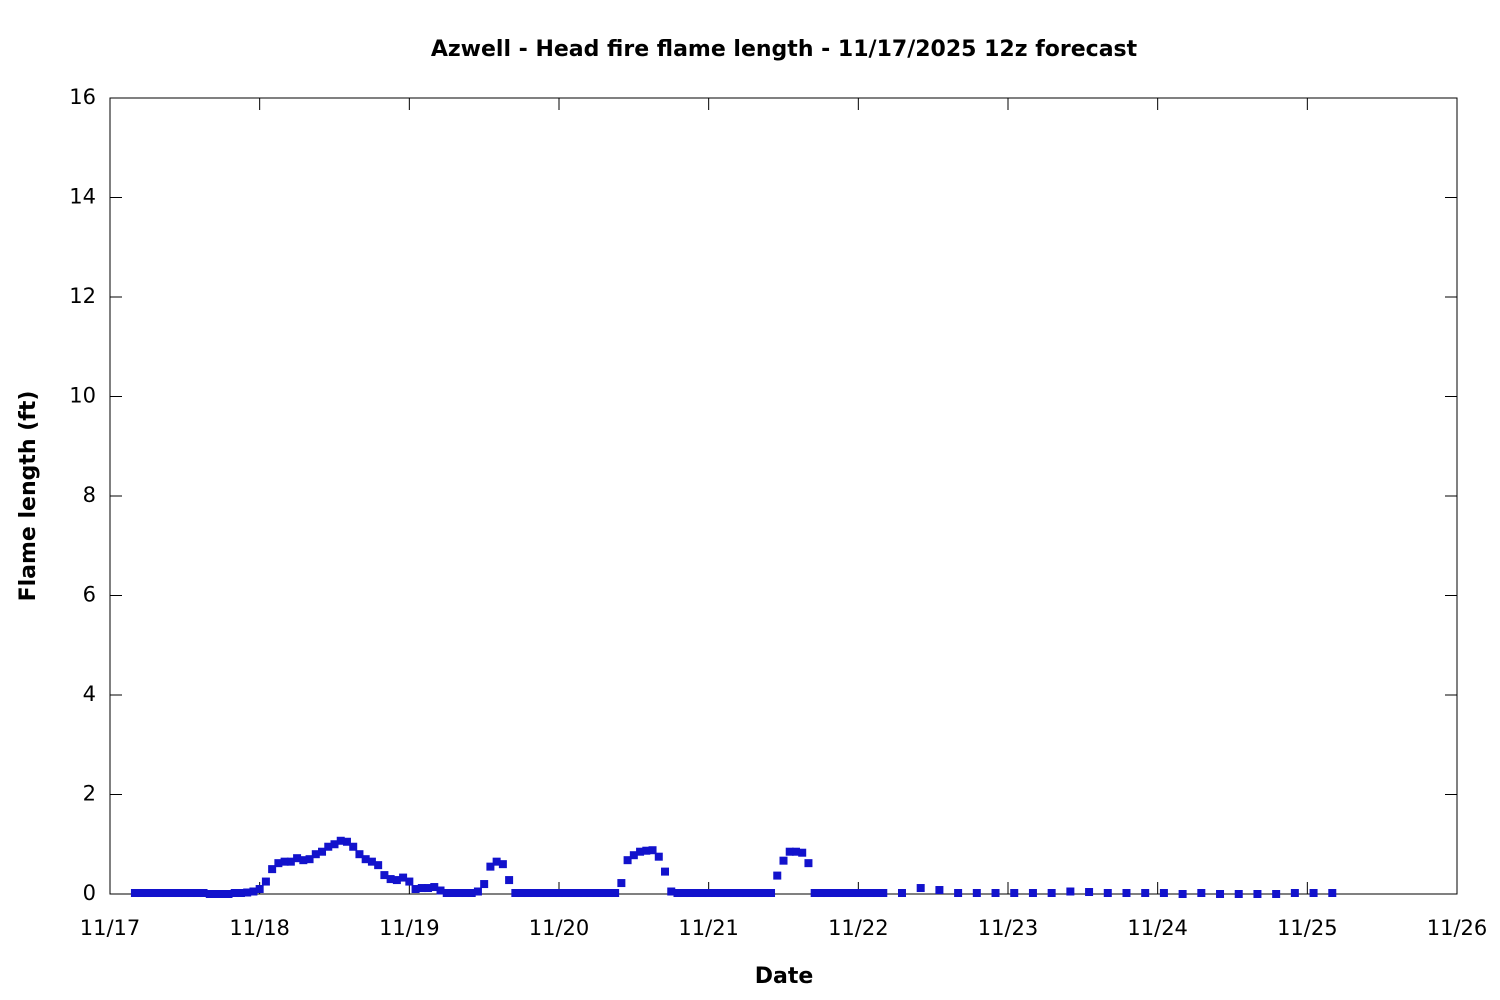 This screenshot has height=1000, width=1500. Describe the element at coordinates (82, 296) in the screenshot. I see `y-tick-label: 12` at that location.